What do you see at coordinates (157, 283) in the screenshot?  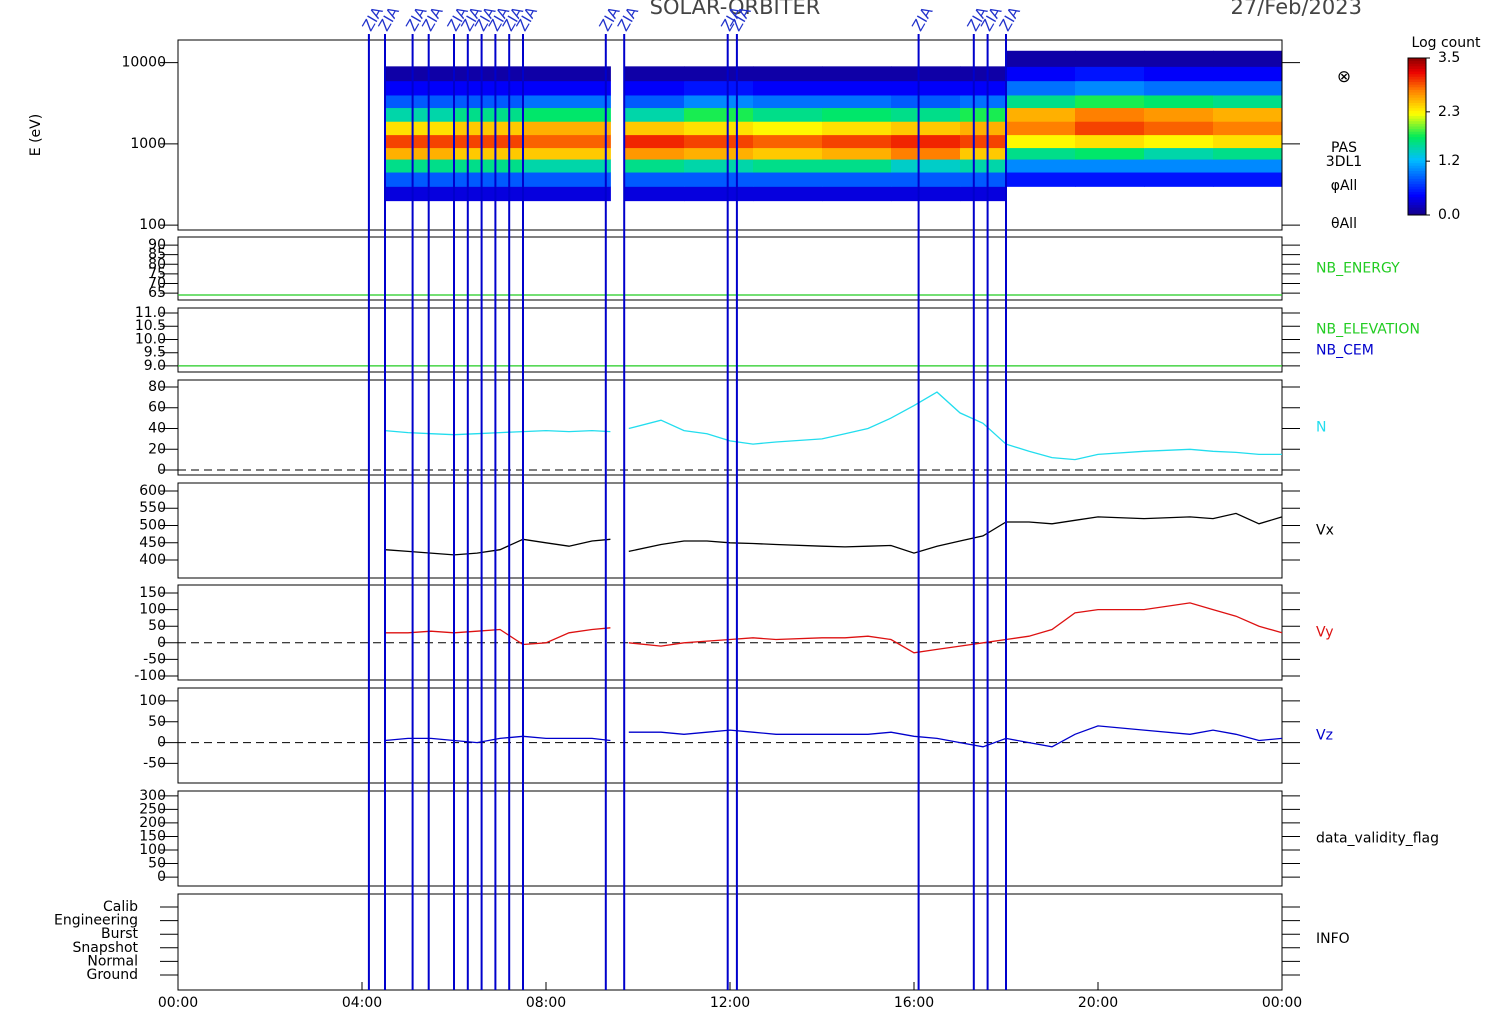 I see `y-tick-label: 70` at bounding box center [157, 283].